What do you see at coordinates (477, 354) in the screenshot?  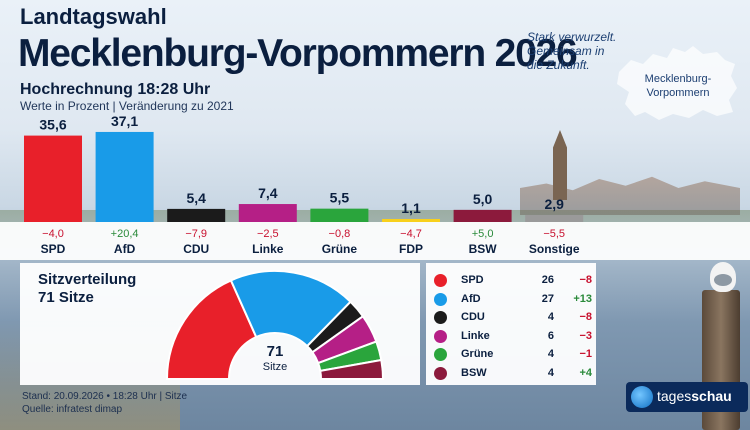 I see `legend-party: Grüne` at bounding box center [477, 354].